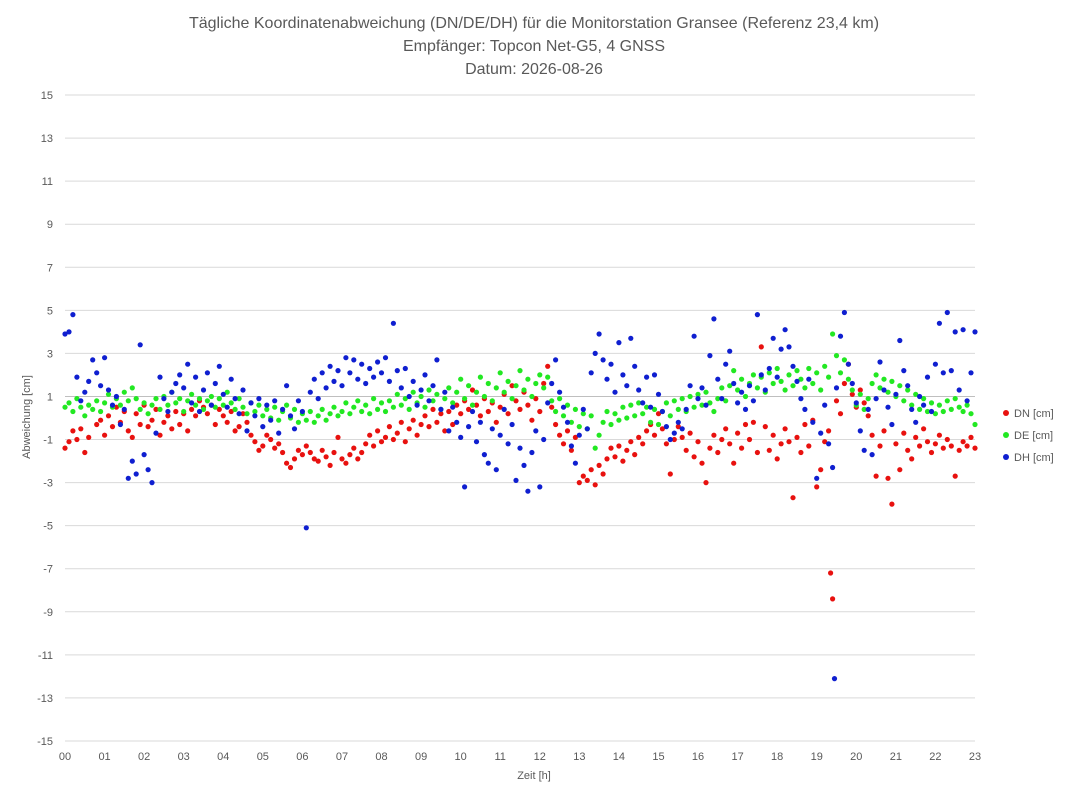  Describe the element at coordinates (1006, 413) in the screenshot. I see `legend-marker` at that location.